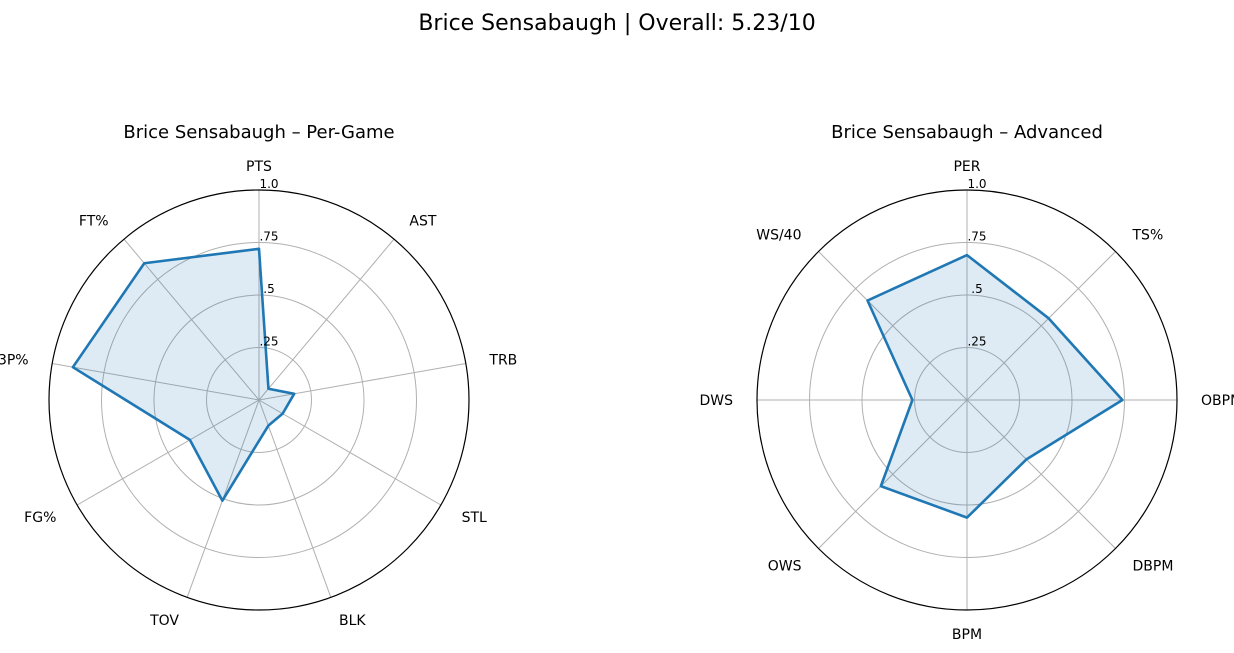 Image resolution: width=1234 pixels, height=653 pixels. Describe the element at coordinates (785, 567) in the screenshot. I see `category-label: OWS` at that location.